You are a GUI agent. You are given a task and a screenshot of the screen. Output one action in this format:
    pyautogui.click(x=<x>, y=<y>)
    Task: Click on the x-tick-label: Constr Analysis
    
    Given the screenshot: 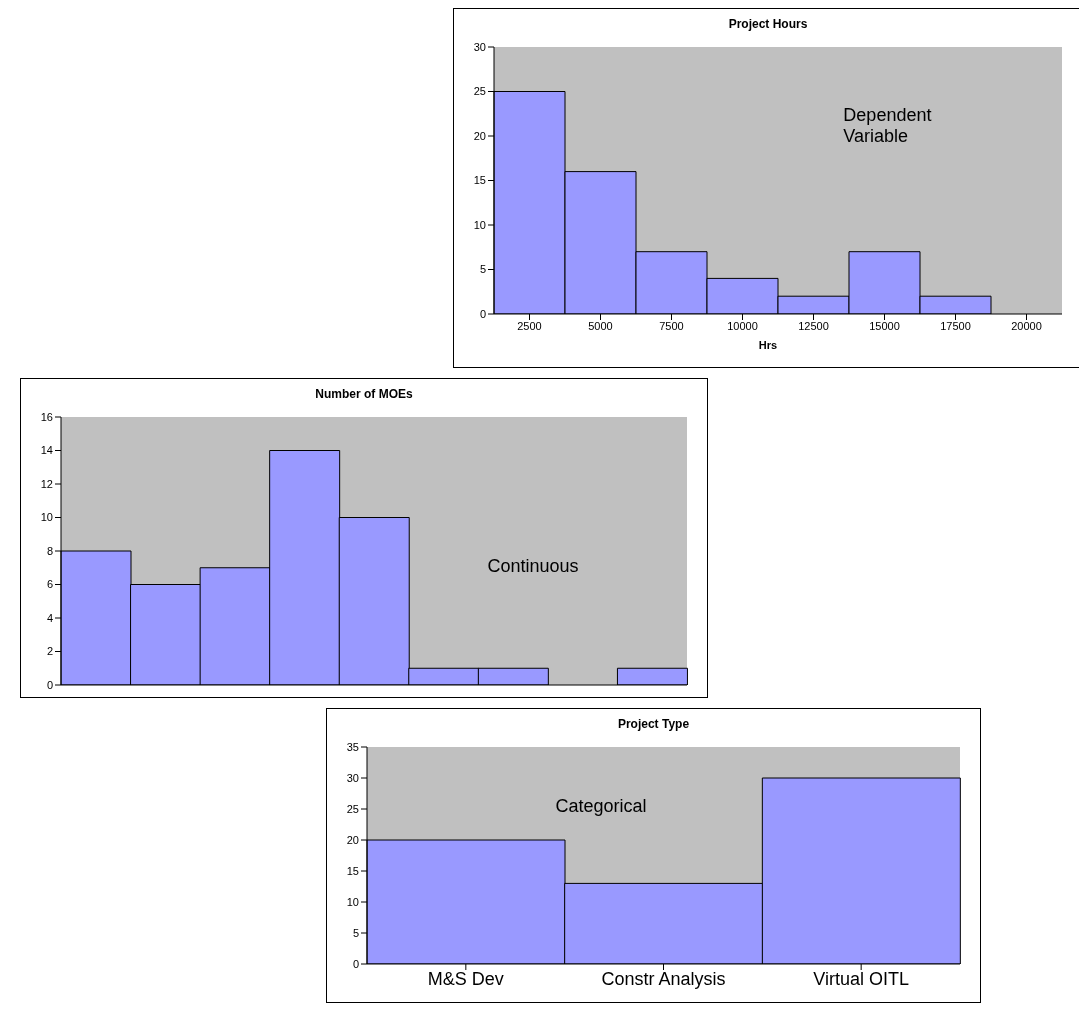 What is the action you would take?
    pyautogui.click(x=663, y=978)
    